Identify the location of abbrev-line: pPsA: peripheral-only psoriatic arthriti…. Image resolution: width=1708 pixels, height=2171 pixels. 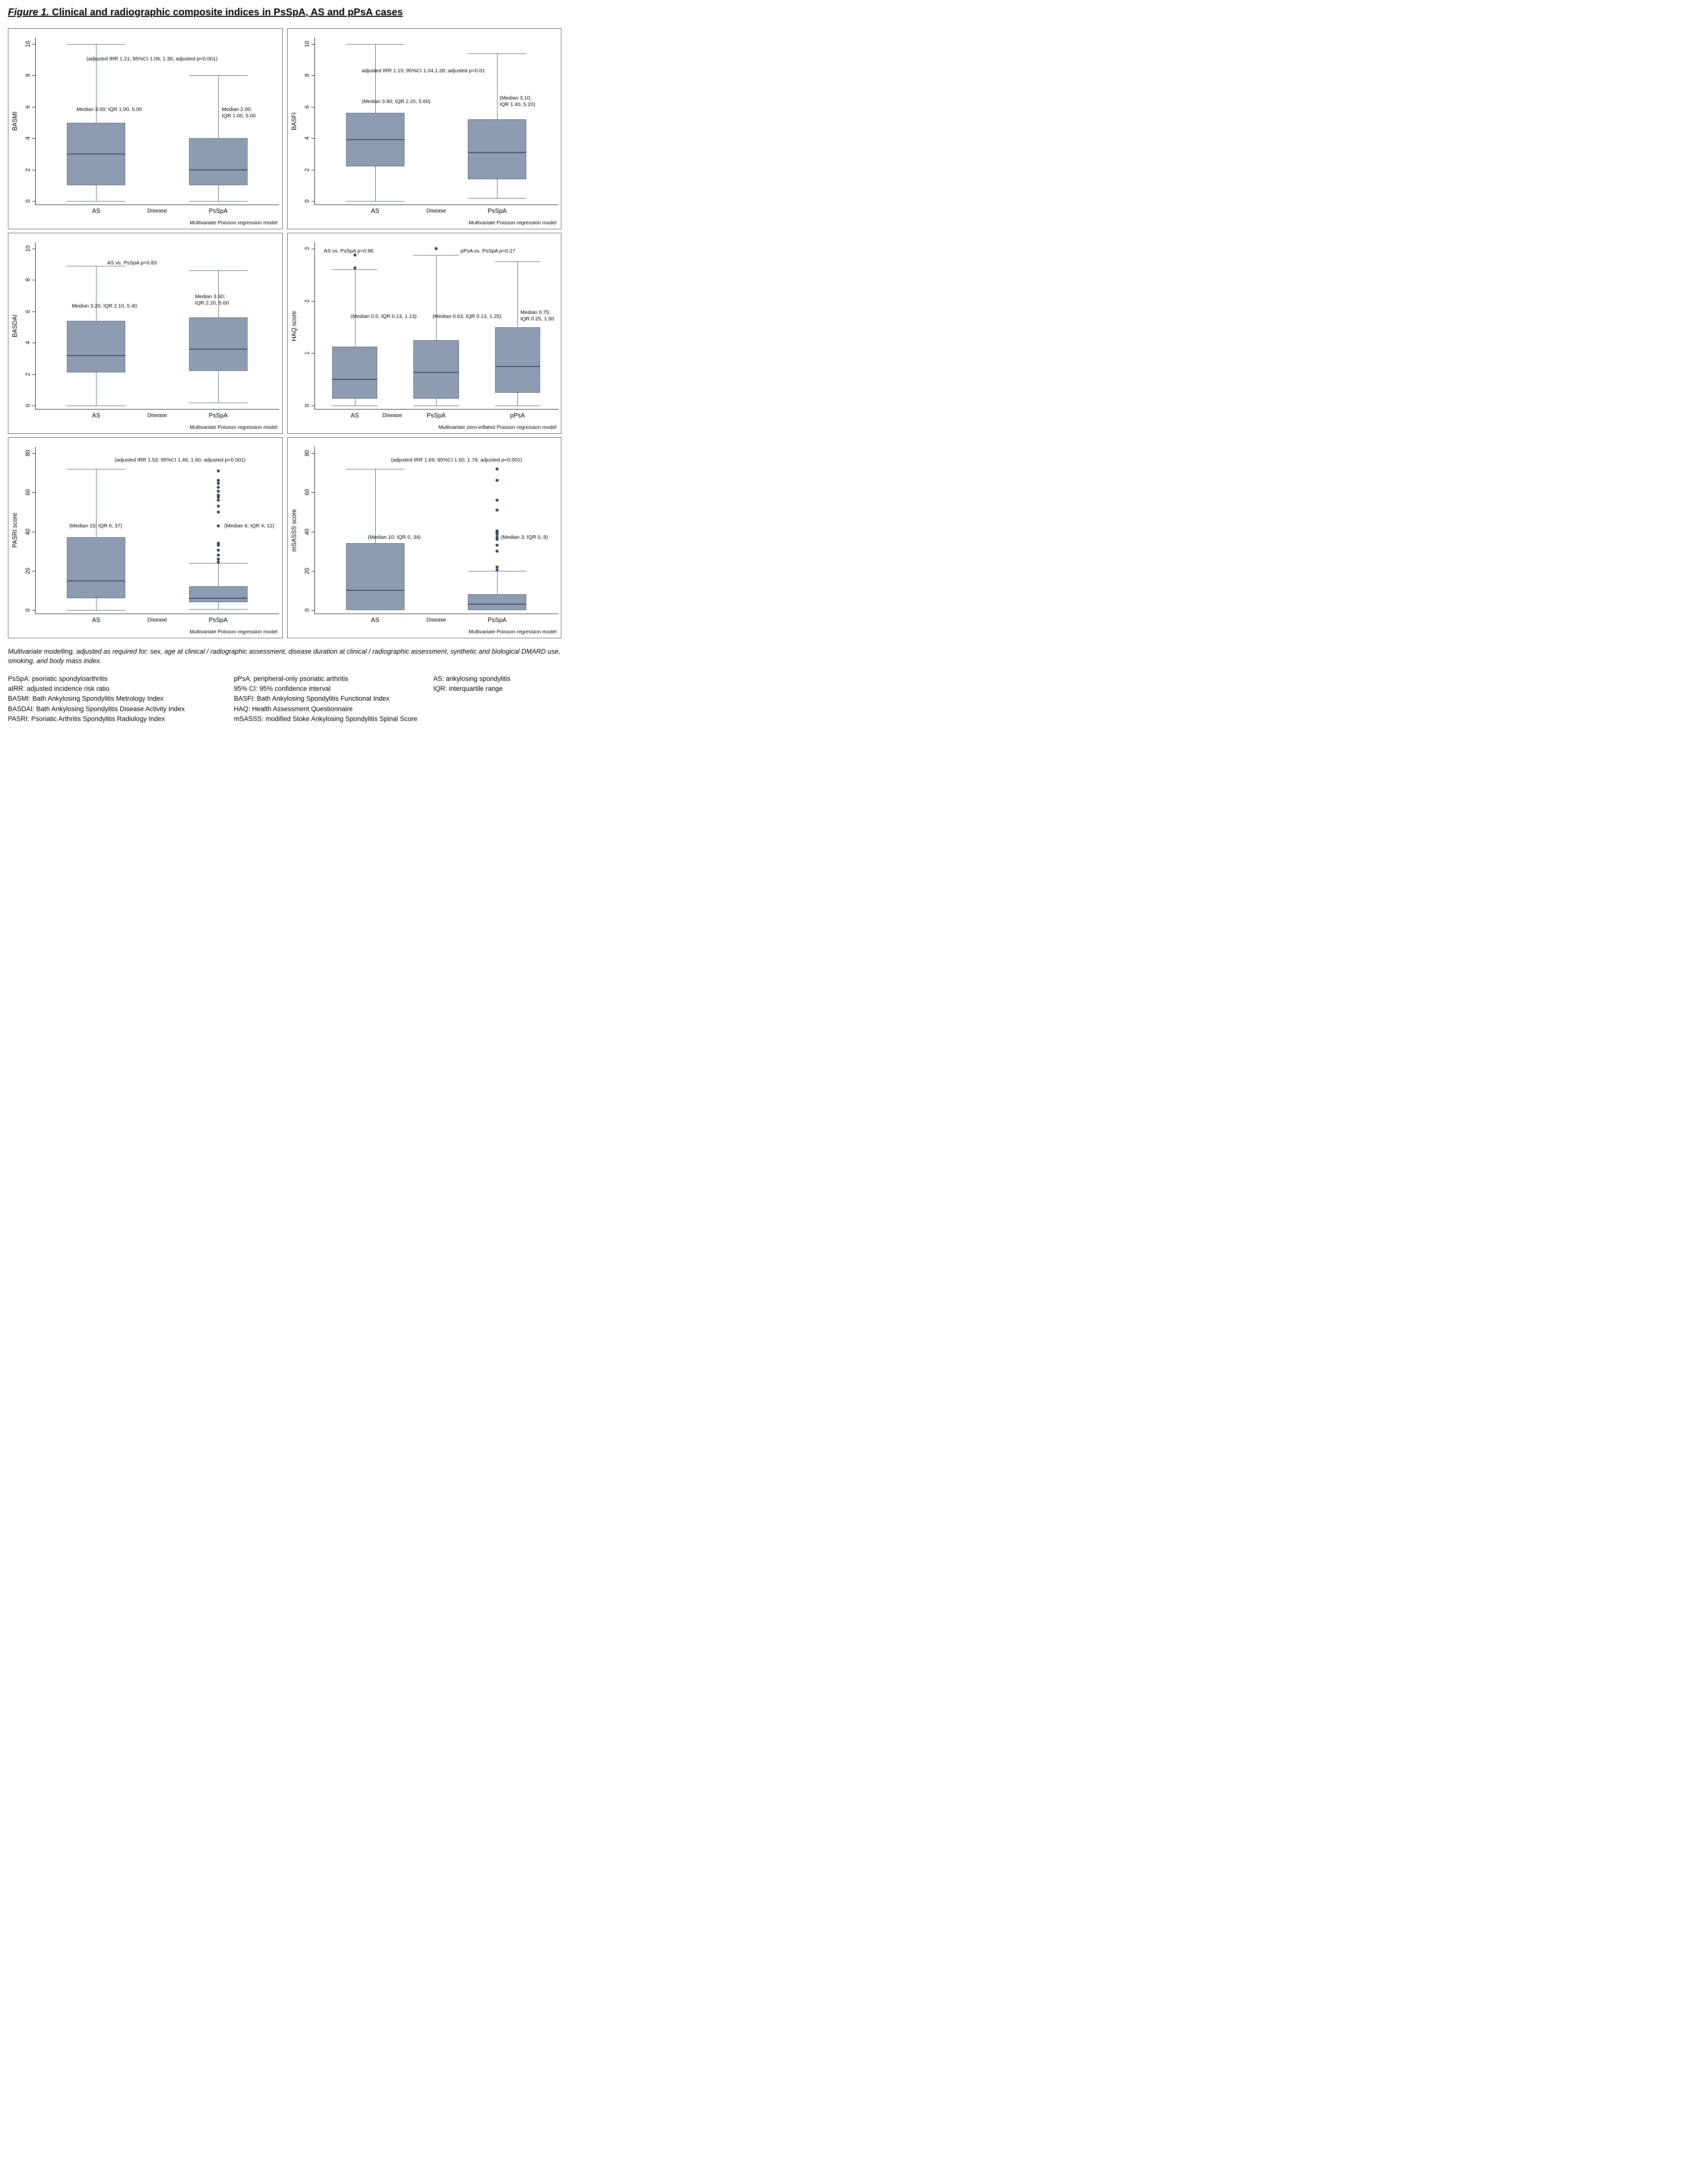
(291, 678).